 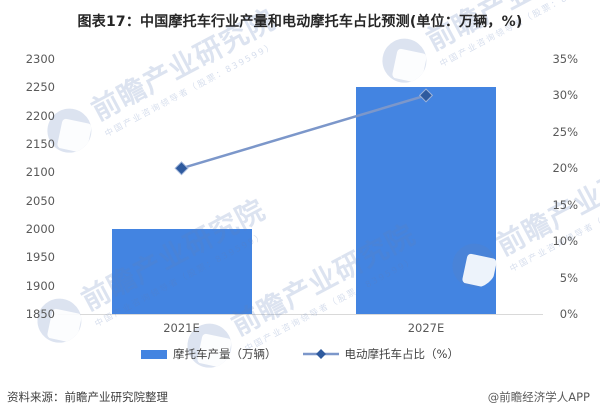 What do you see at coordinates (40, 314) in the screenshot?
I see `left-axis-tick-label: 1850` at bounding box center [40, 314].